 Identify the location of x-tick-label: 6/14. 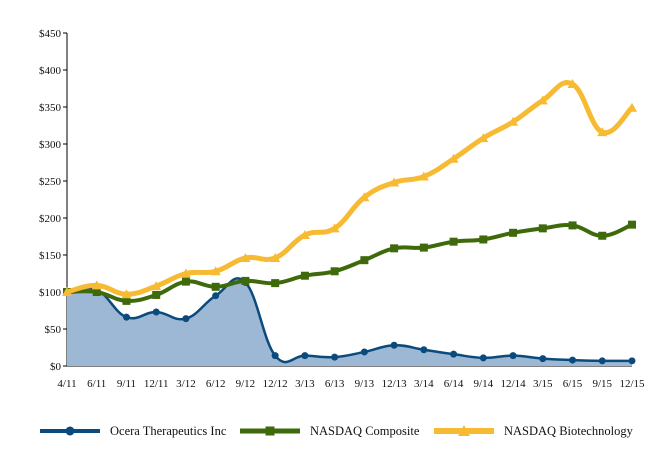
(454, 384).